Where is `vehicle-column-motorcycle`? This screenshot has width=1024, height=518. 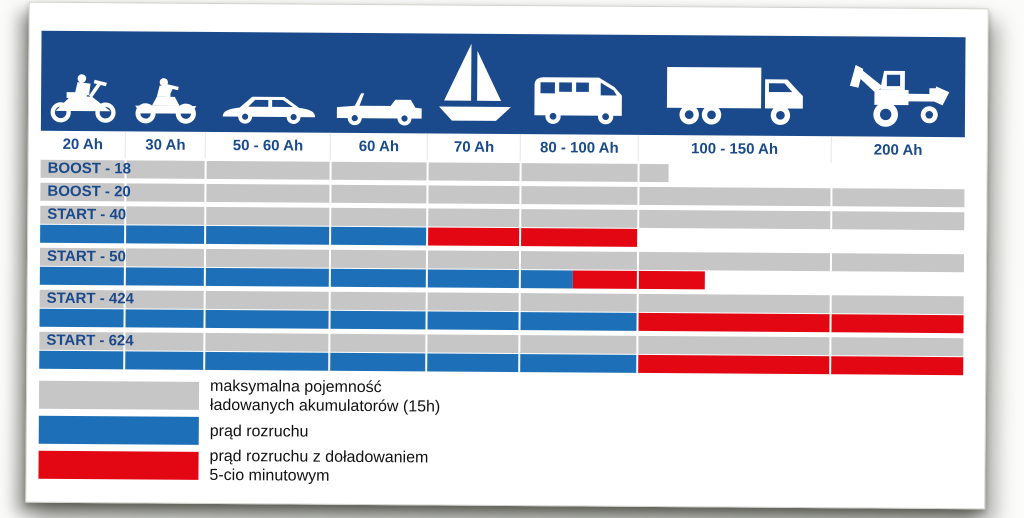
vehicle-column-motorcycle is located at coordinates (84, 81).